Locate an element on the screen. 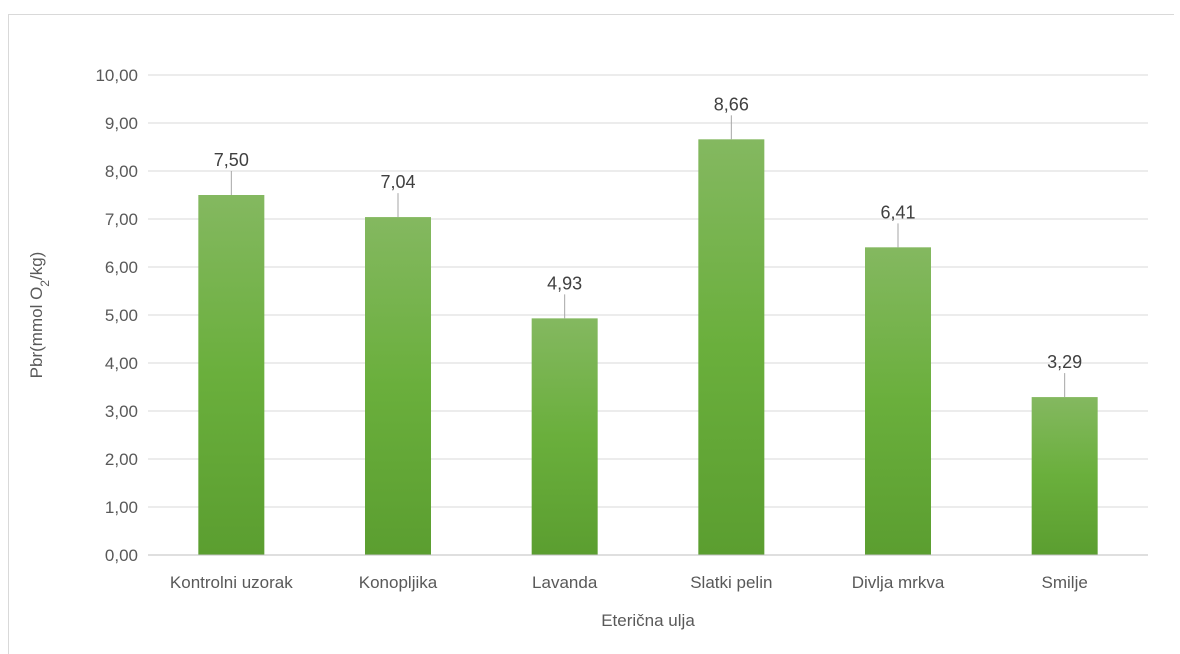  data-label: 7,04 is located at coordinates (397, 182).